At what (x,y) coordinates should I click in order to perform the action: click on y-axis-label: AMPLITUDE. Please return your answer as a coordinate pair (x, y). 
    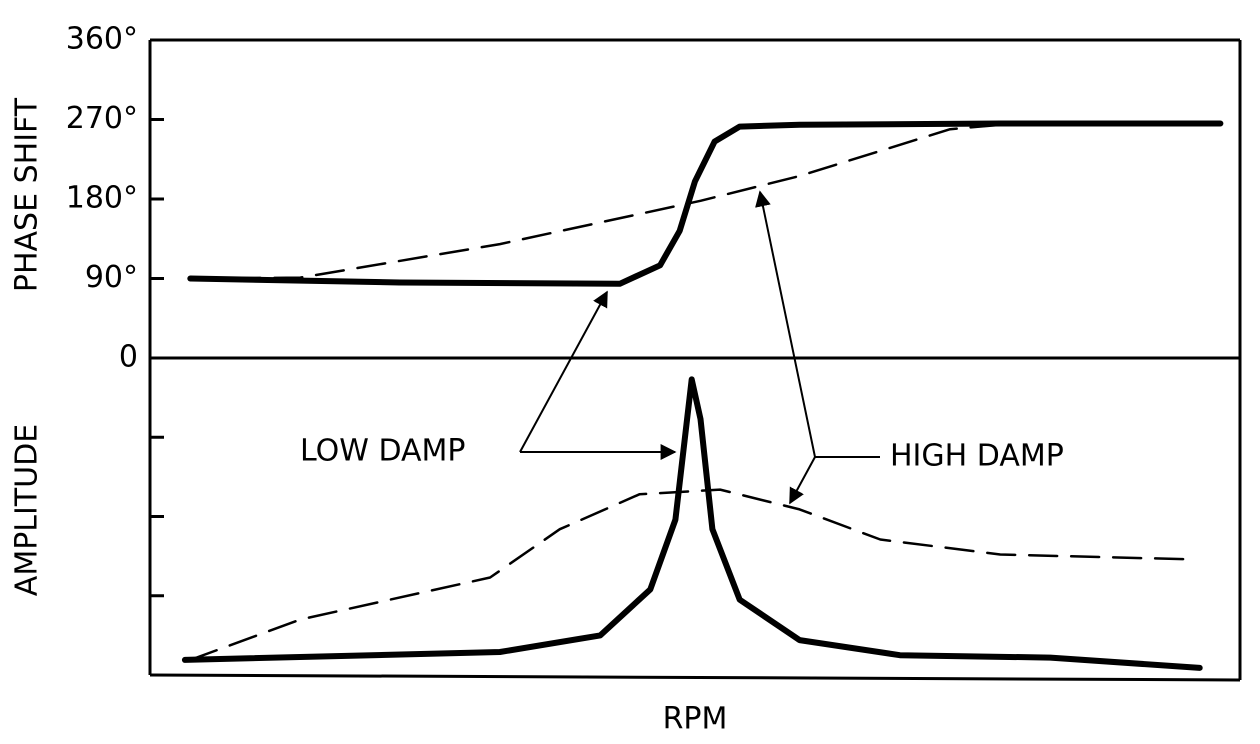
    Looking at the image, I should click on (27, 510).